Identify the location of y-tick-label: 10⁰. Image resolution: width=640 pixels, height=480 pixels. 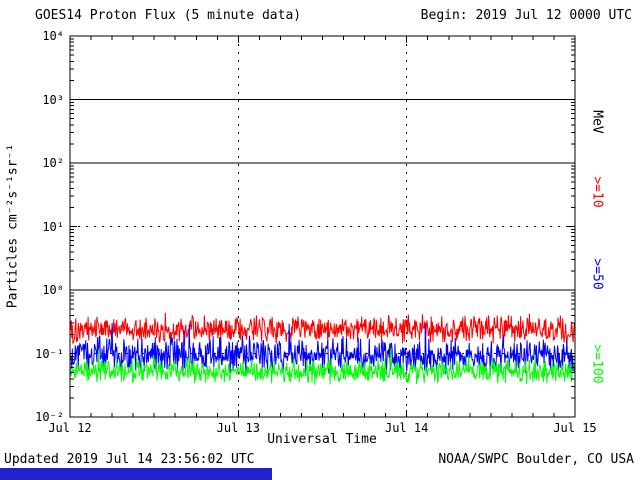
(53, 290).